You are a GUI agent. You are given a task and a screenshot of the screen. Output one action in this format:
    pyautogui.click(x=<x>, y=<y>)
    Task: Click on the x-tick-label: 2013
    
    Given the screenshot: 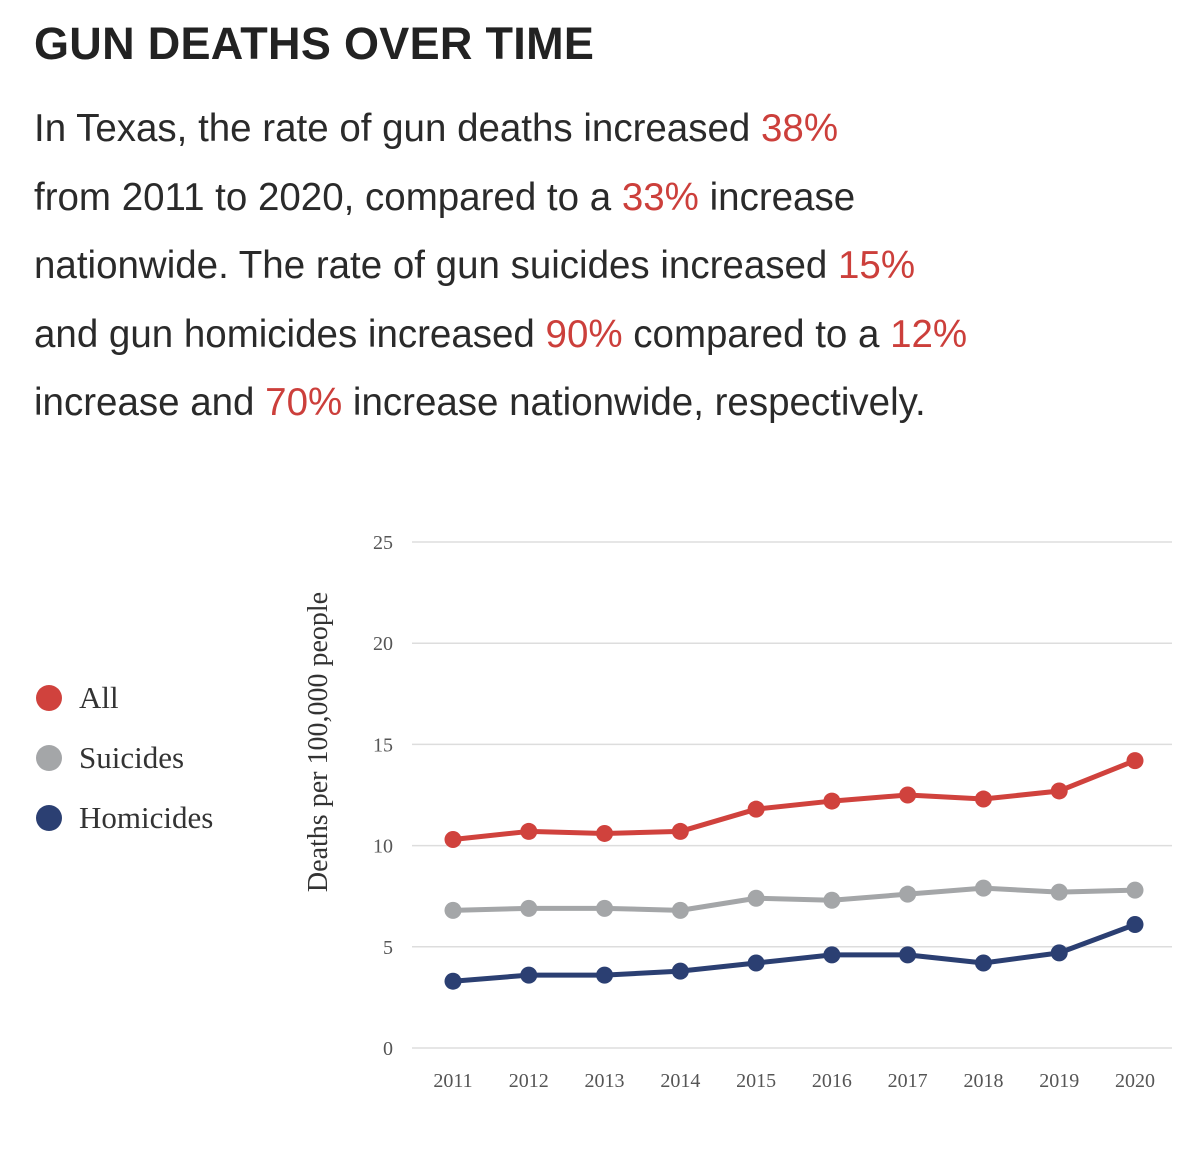 What is the action you would take?
    pyautogui.click(x=605, y=1081)
    